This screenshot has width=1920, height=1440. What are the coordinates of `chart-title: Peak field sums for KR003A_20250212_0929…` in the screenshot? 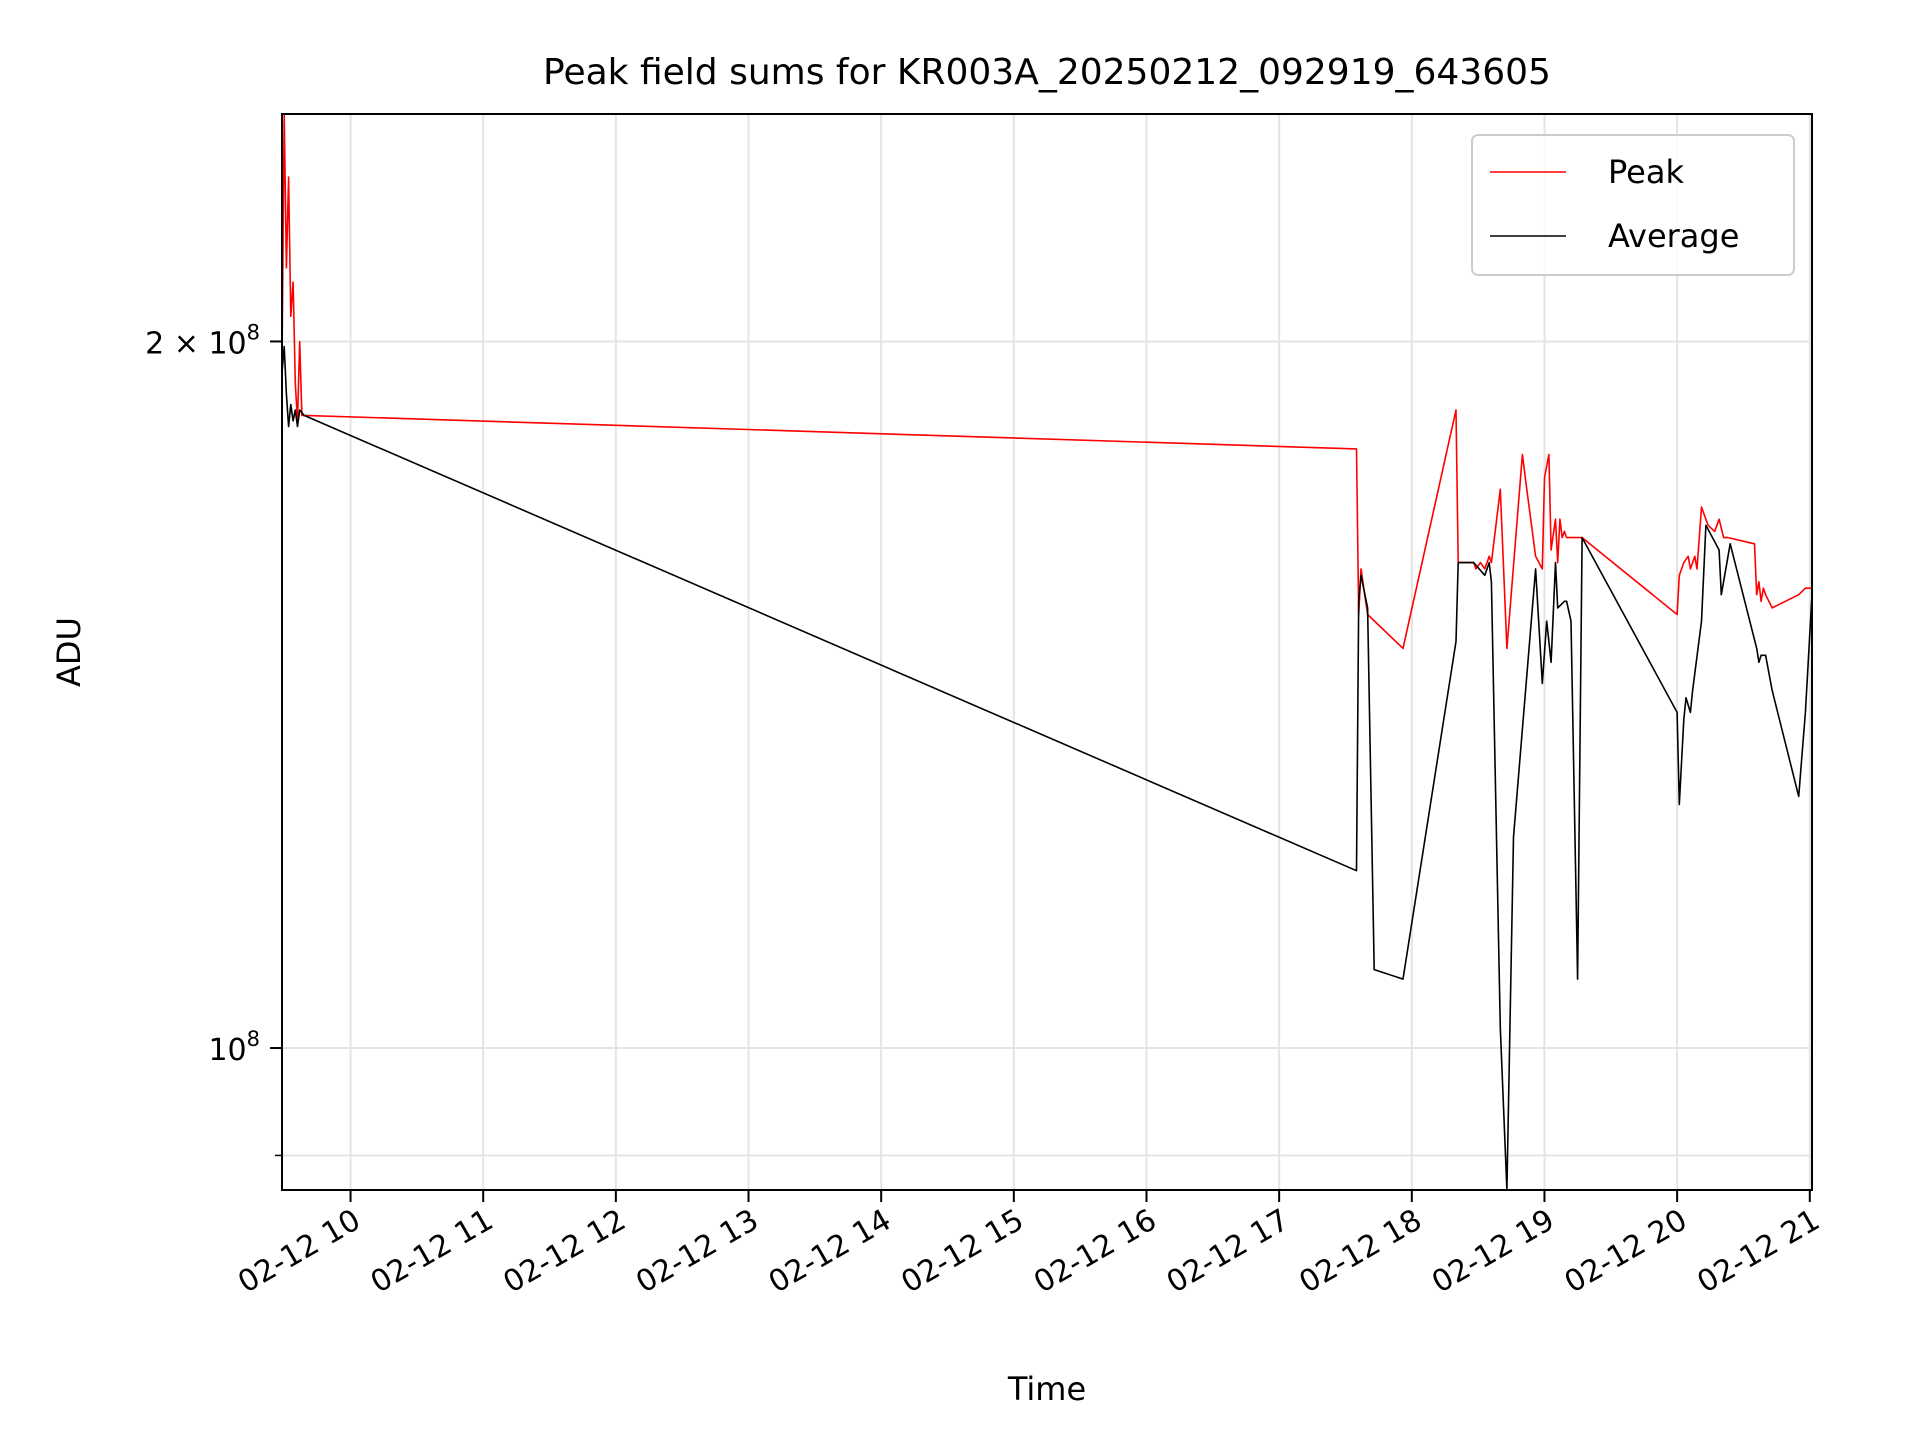 It's located at (1047, 72).